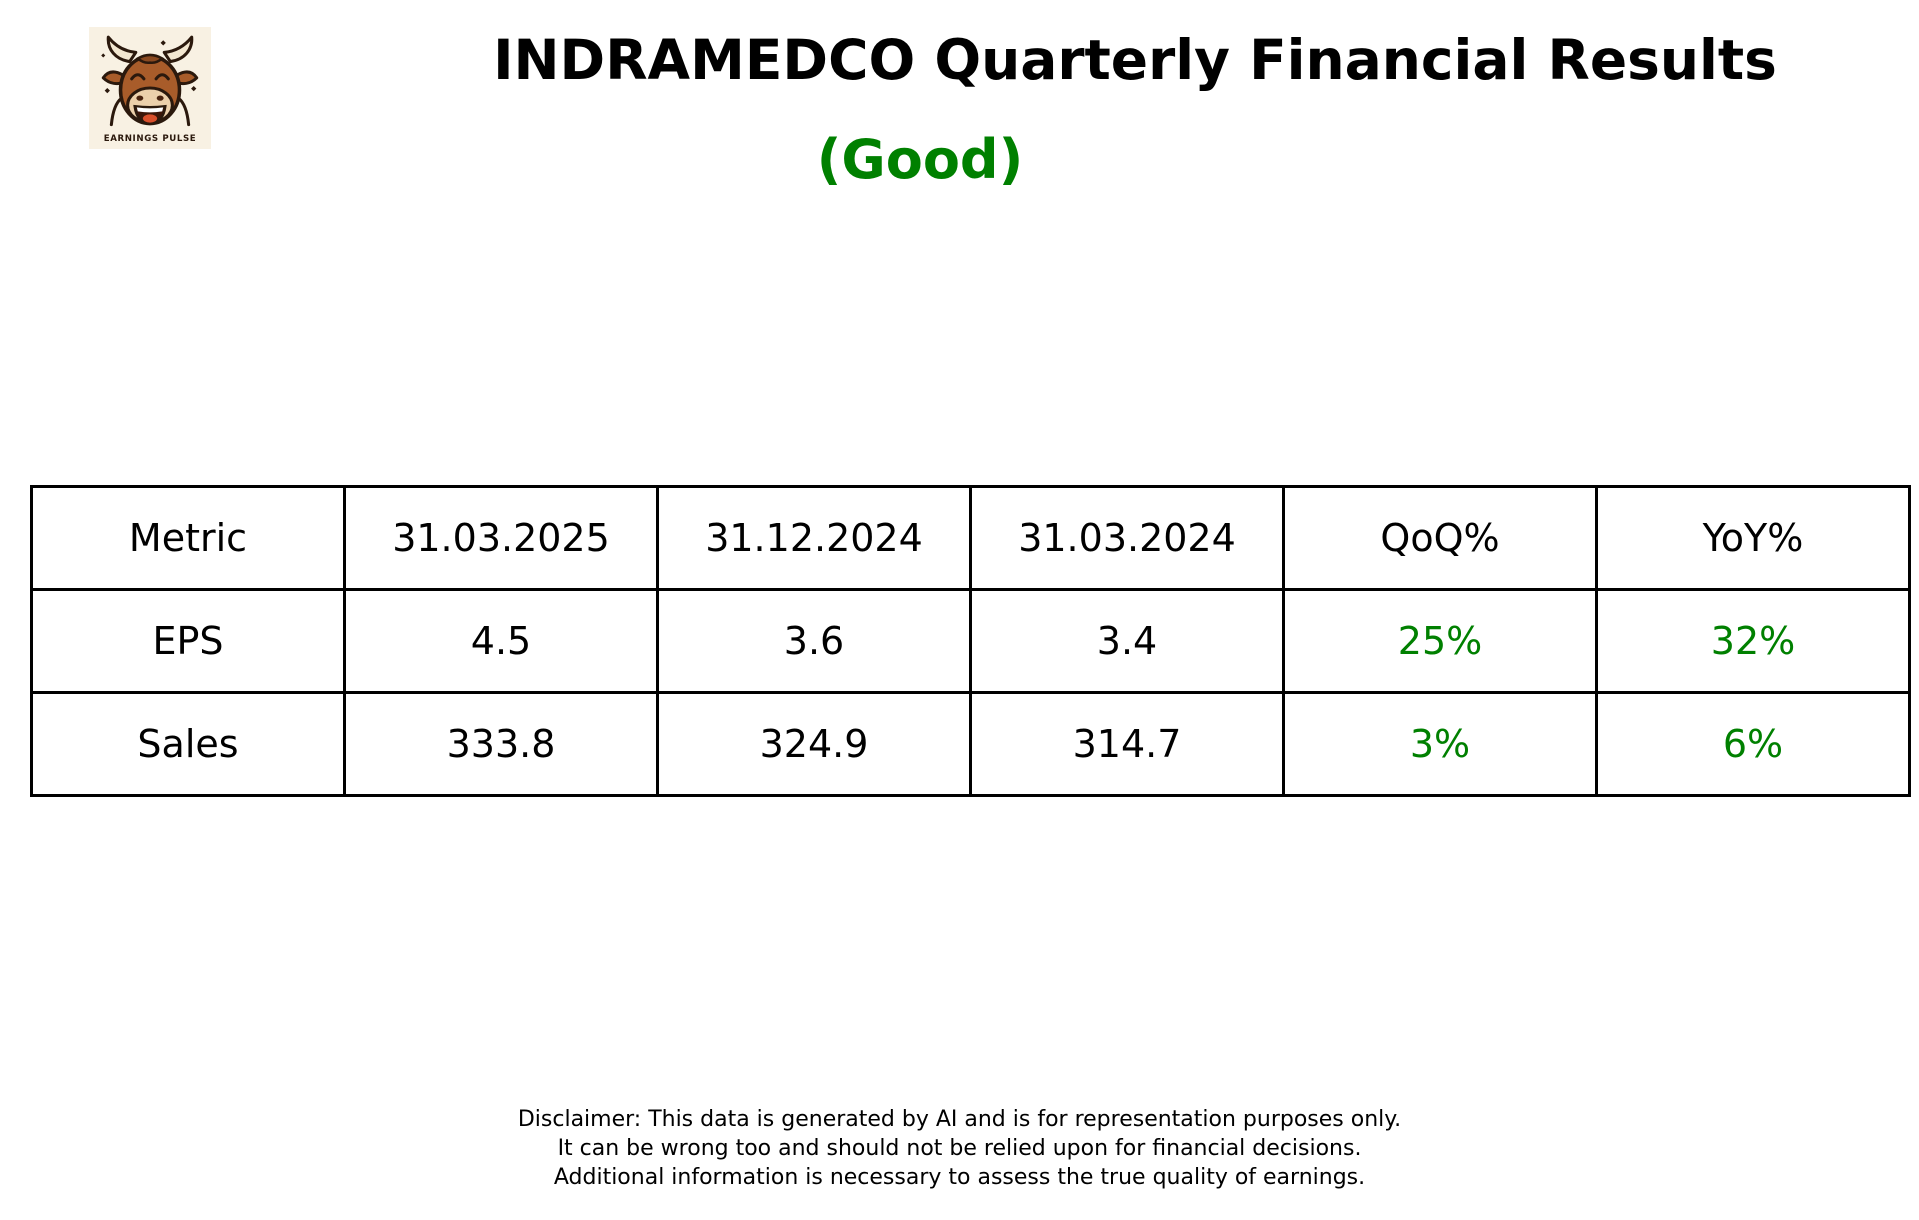  I want to click on table-row-eps: EPS 4.5 3.6 3.4 25% 32%, so click(970, 641).